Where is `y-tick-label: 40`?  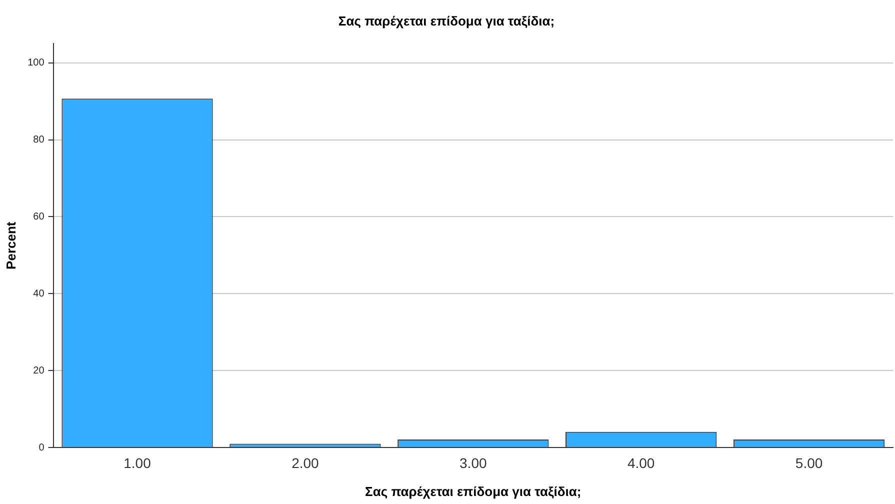 y-tick-label: 40 is located at coordinates (39, 294).